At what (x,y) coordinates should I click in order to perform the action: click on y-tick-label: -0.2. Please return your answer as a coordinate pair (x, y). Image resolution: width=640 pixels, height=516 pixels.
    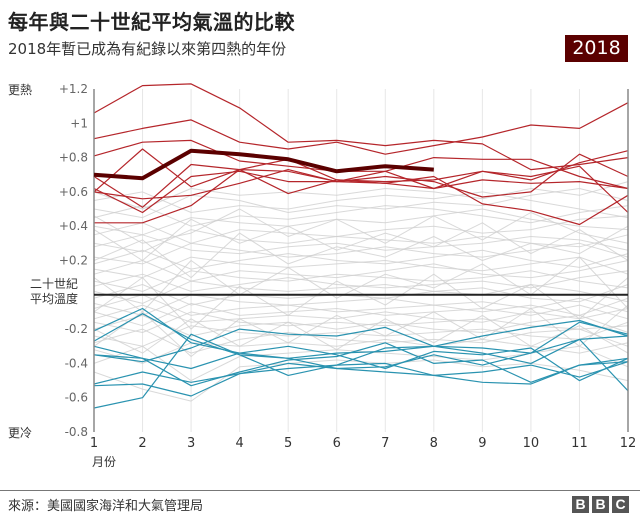
    Looking at the image, I should click on (76, 329).